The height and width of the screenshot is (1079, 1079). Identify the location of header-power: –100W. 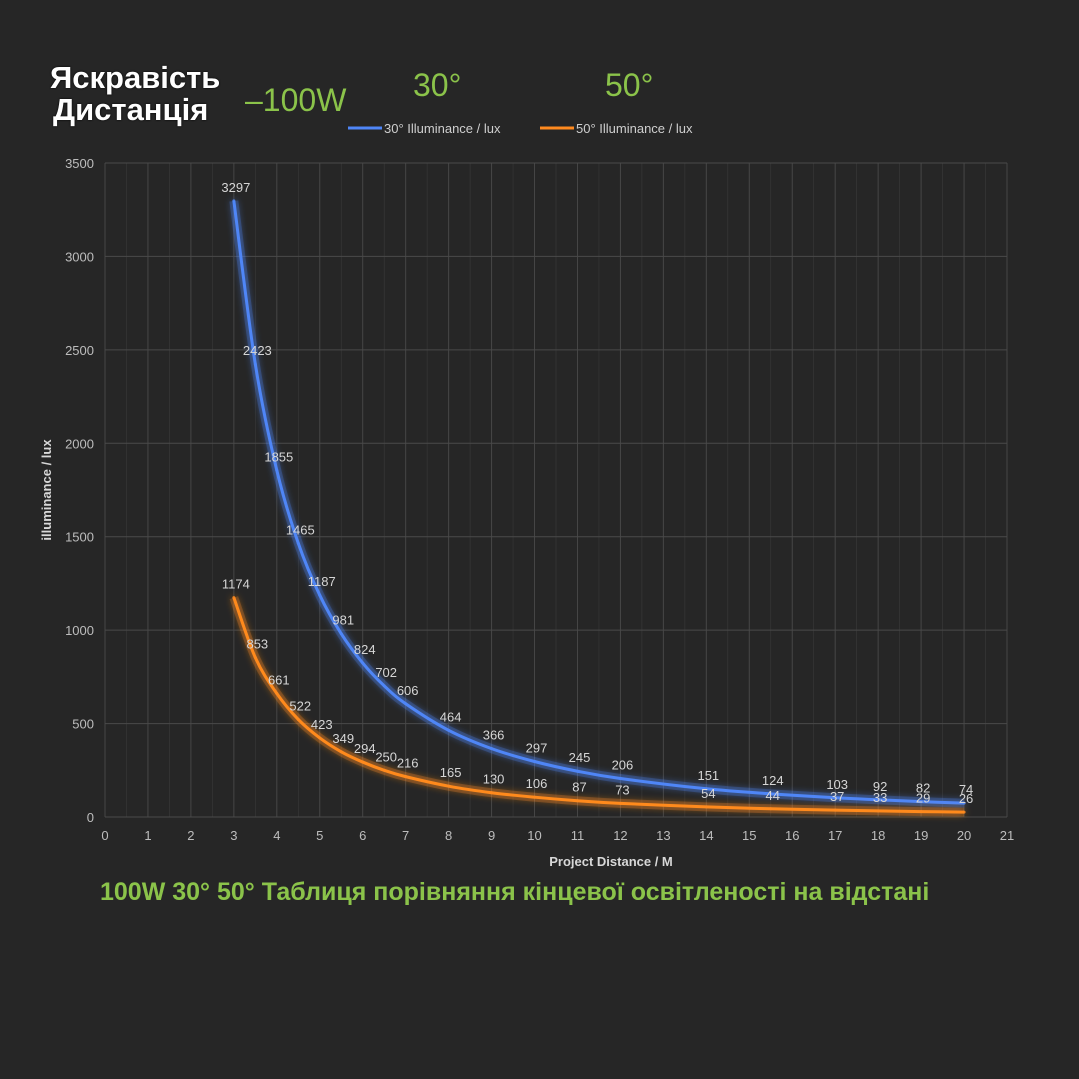
(296, 100).